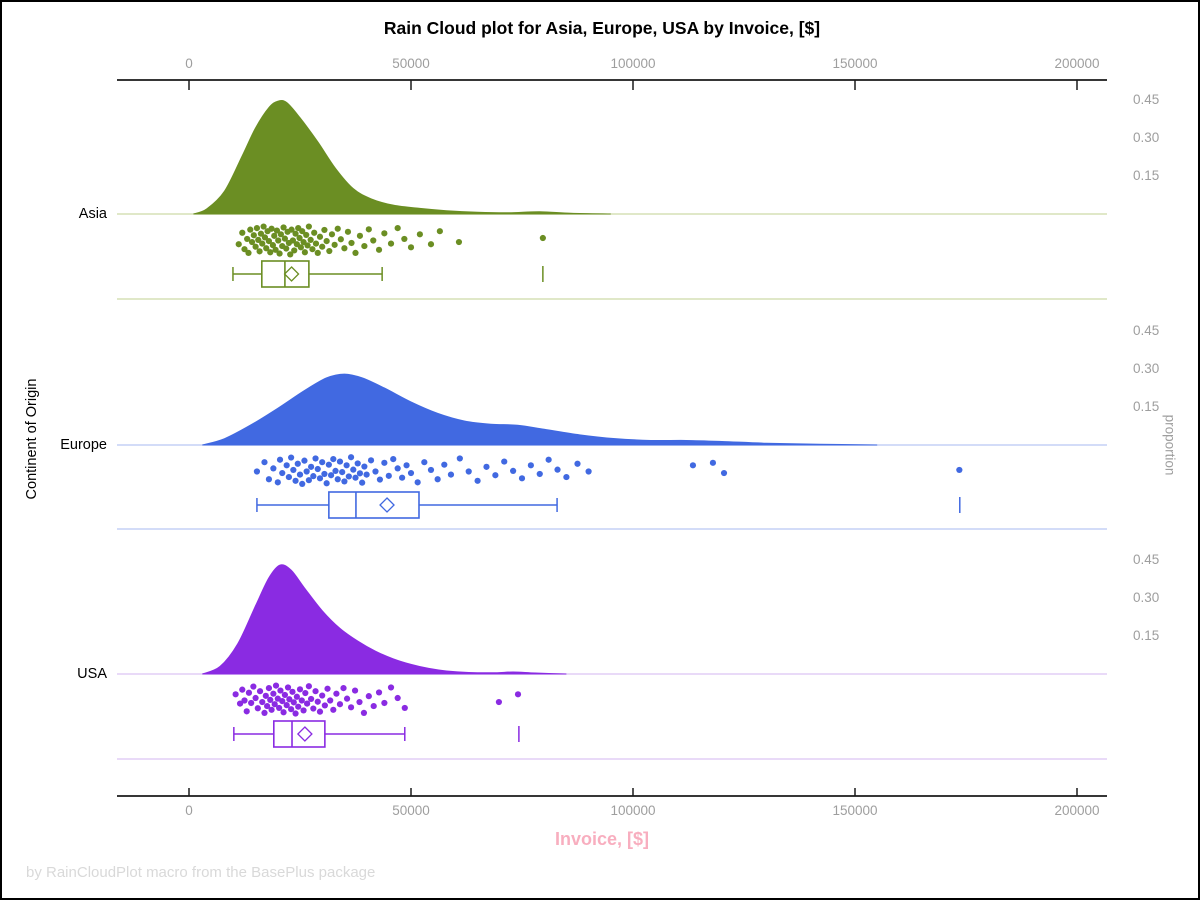 The height and width of the screenshot is (900, 1200). What do you see at coordinates (83, 445) in the screenshot?
I see `category-label-europe: Europe` at bounding box center [83, 445].